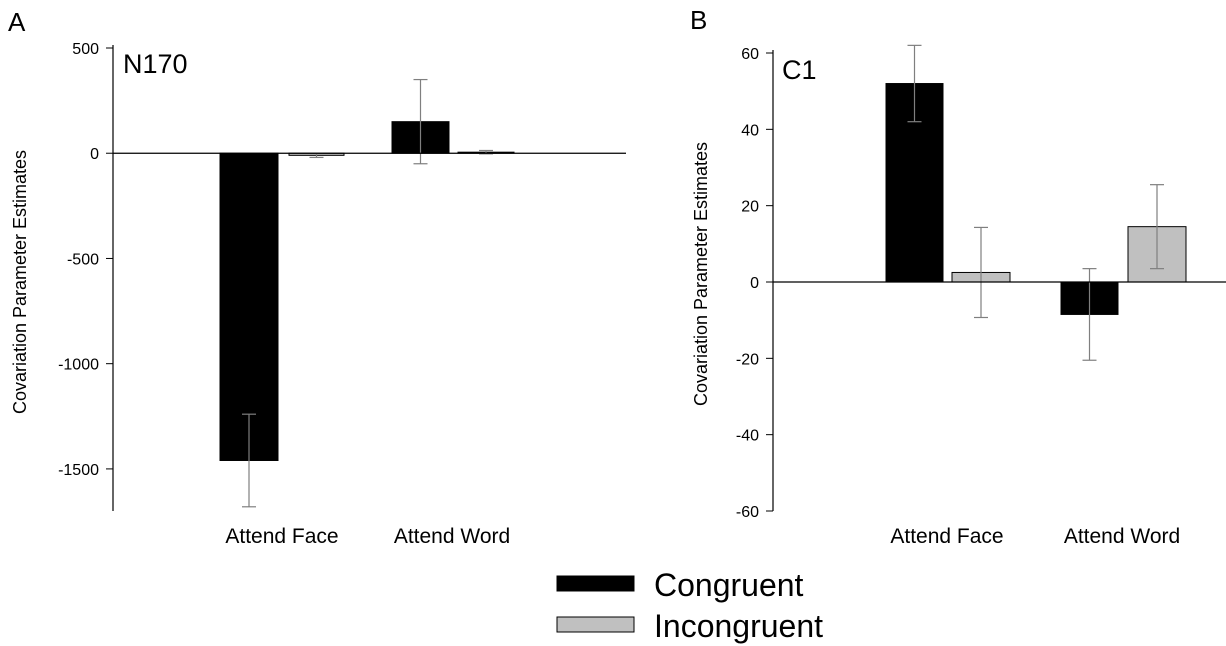 This screenshot has height=646, width=1226. I want to click on y-tick-label: -60, so click(747, 512).